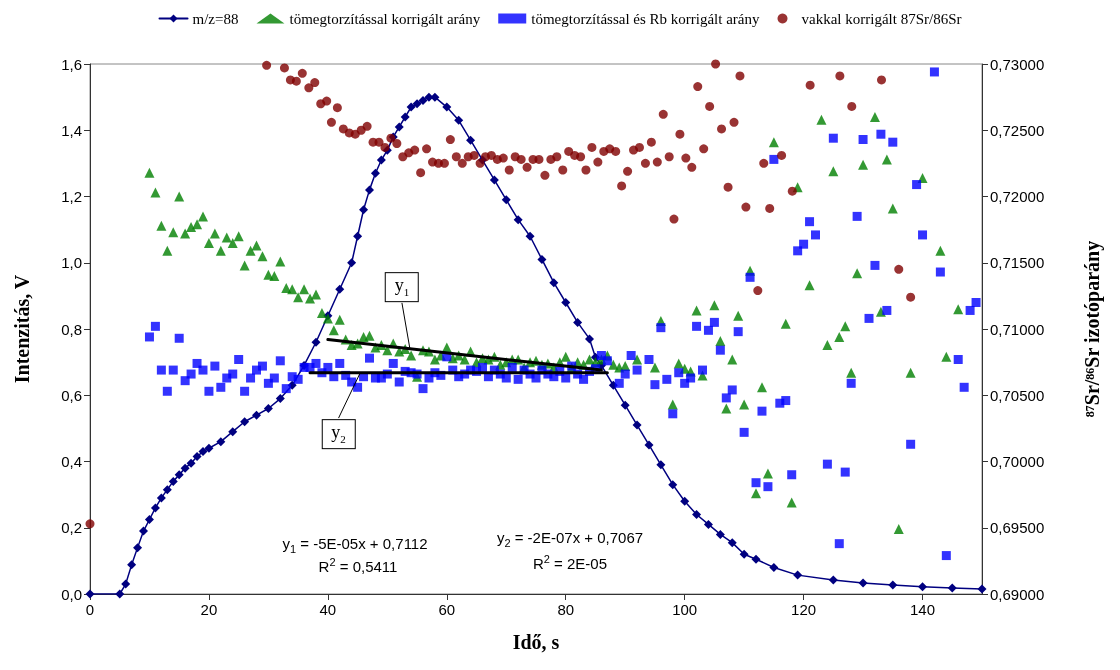 The width and height of the screenshot is (1120, 670). I want to click on annotation: R$^{2}$ = 0,5411, so click(358, 566).